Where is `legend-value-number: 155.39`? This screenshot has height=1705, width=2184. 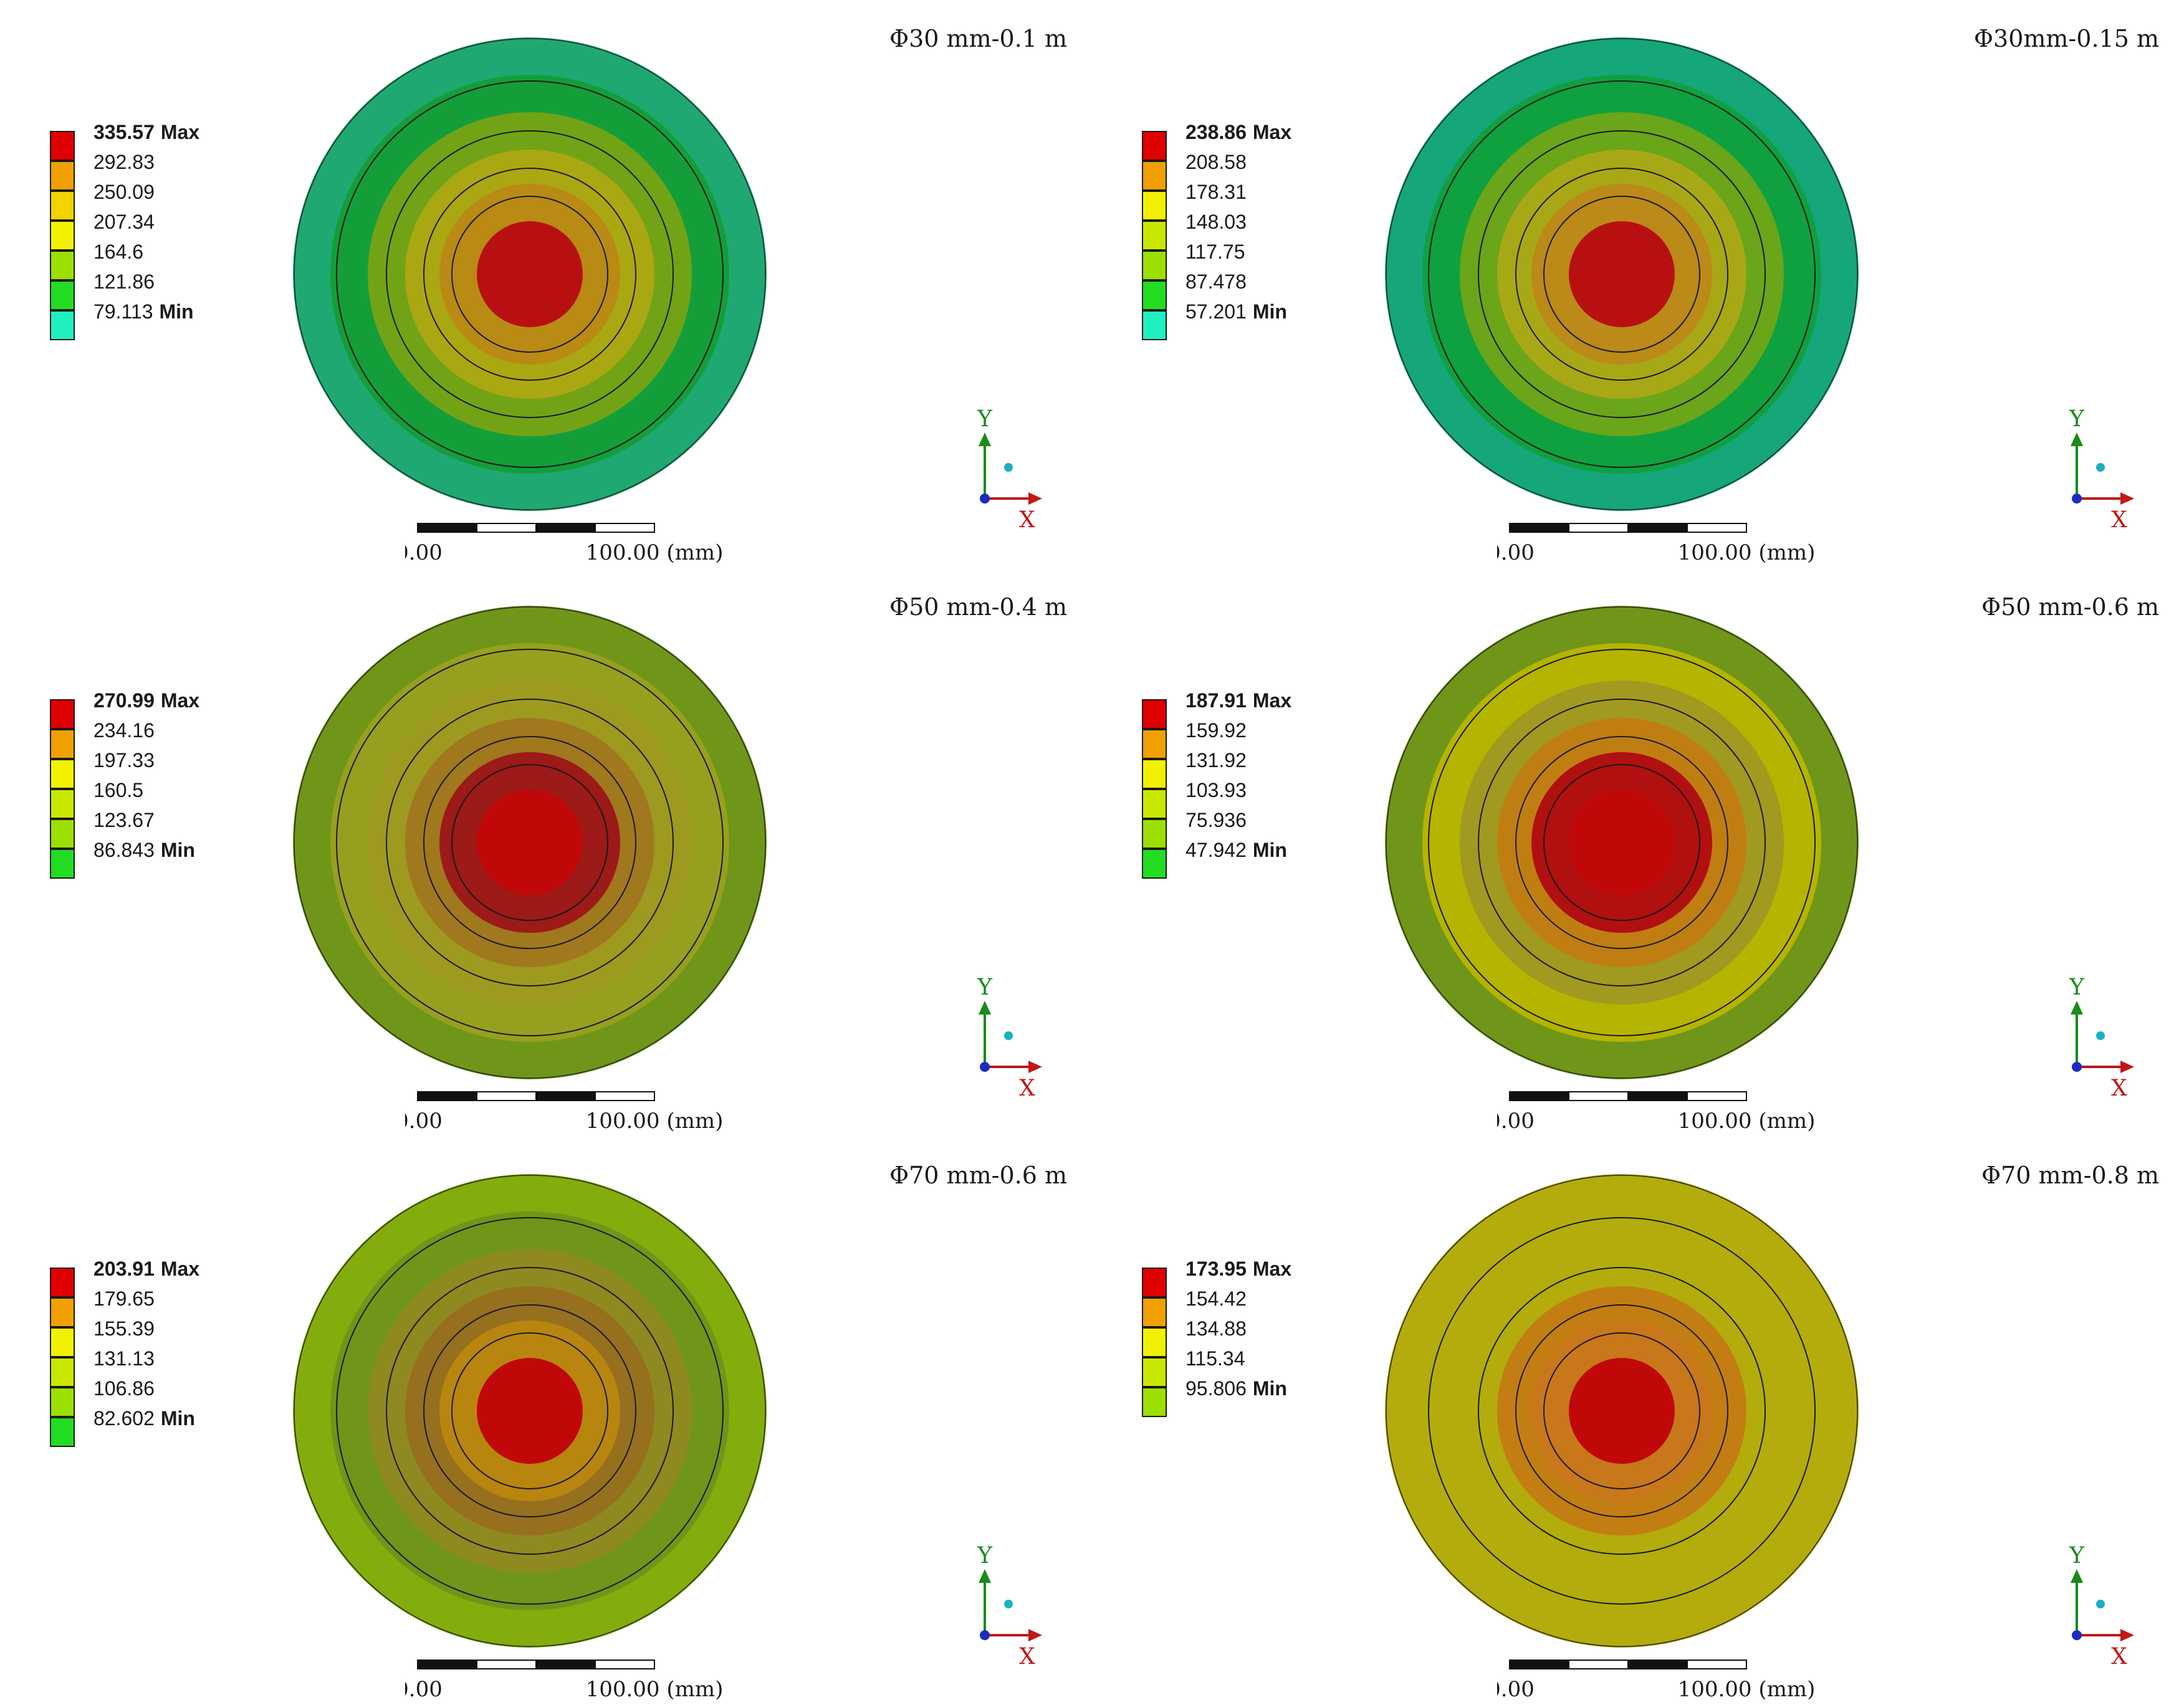
legend-value-number: 155.39 is located at coordinates (124, 1328).